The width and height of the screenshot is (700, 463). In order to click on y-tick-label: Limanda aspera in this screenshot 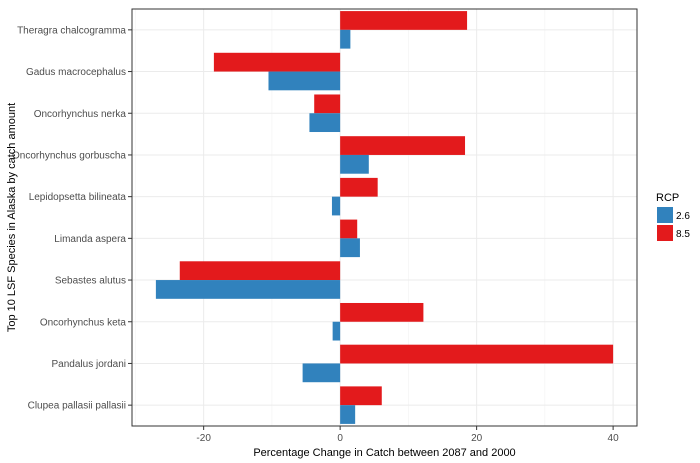, I will do `click(90, 239)`.